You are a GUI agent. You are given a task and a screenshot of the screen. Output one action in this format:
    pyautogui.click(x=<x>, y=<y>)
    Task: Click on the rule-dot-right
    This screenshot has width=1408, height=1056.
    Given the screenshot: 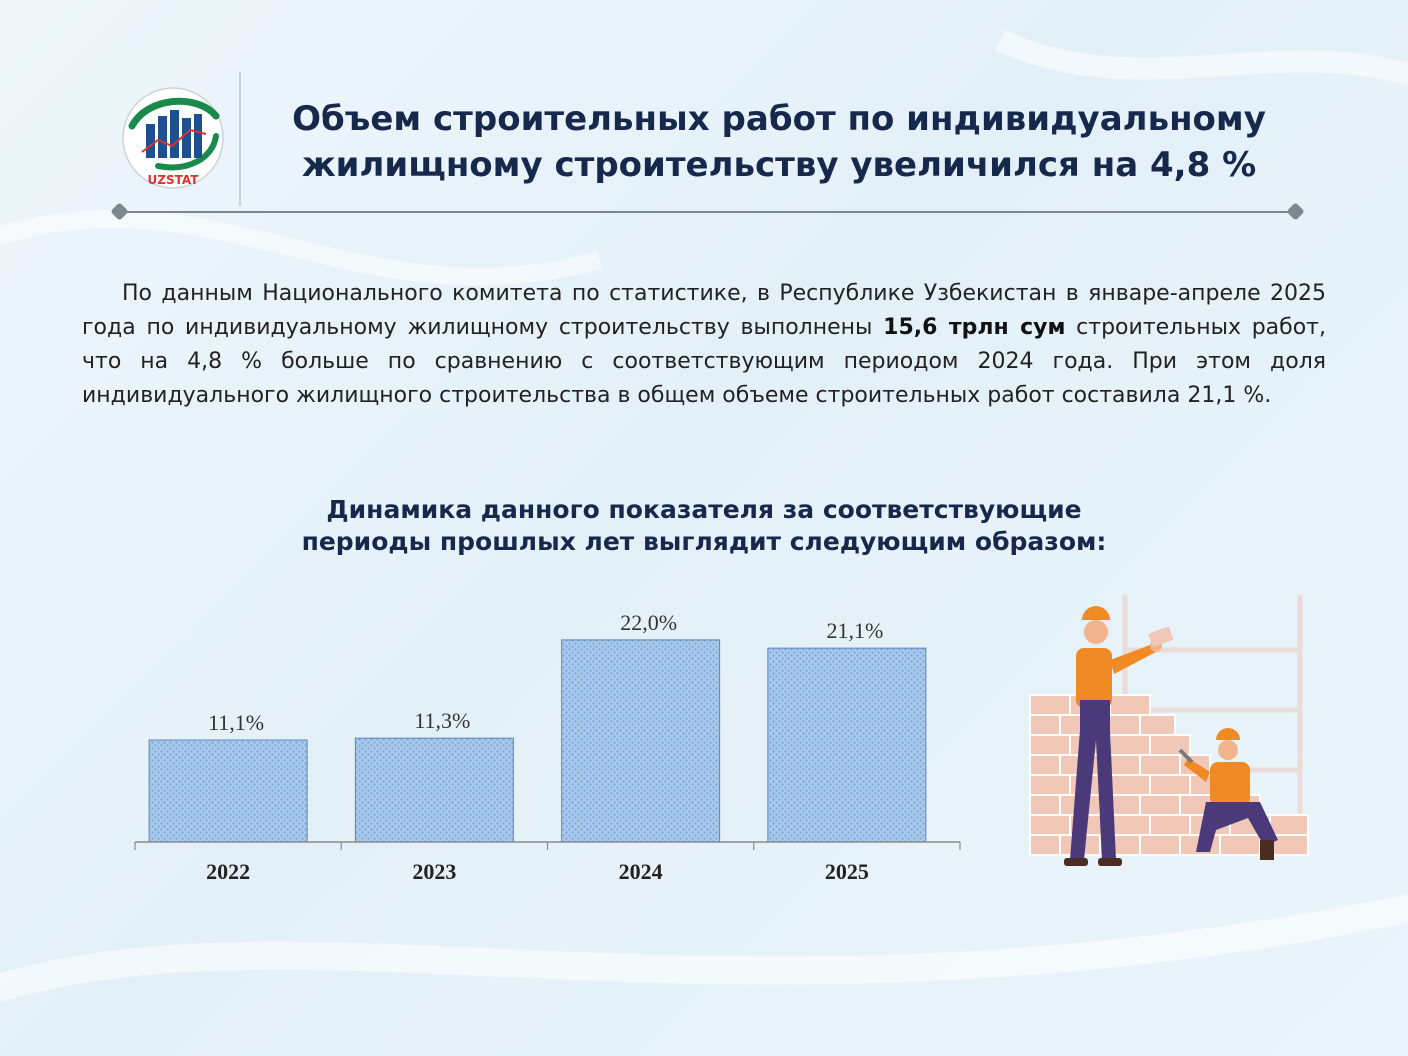 What is the action you would take?
    pyautogui.click(x=1295, y=211)
    